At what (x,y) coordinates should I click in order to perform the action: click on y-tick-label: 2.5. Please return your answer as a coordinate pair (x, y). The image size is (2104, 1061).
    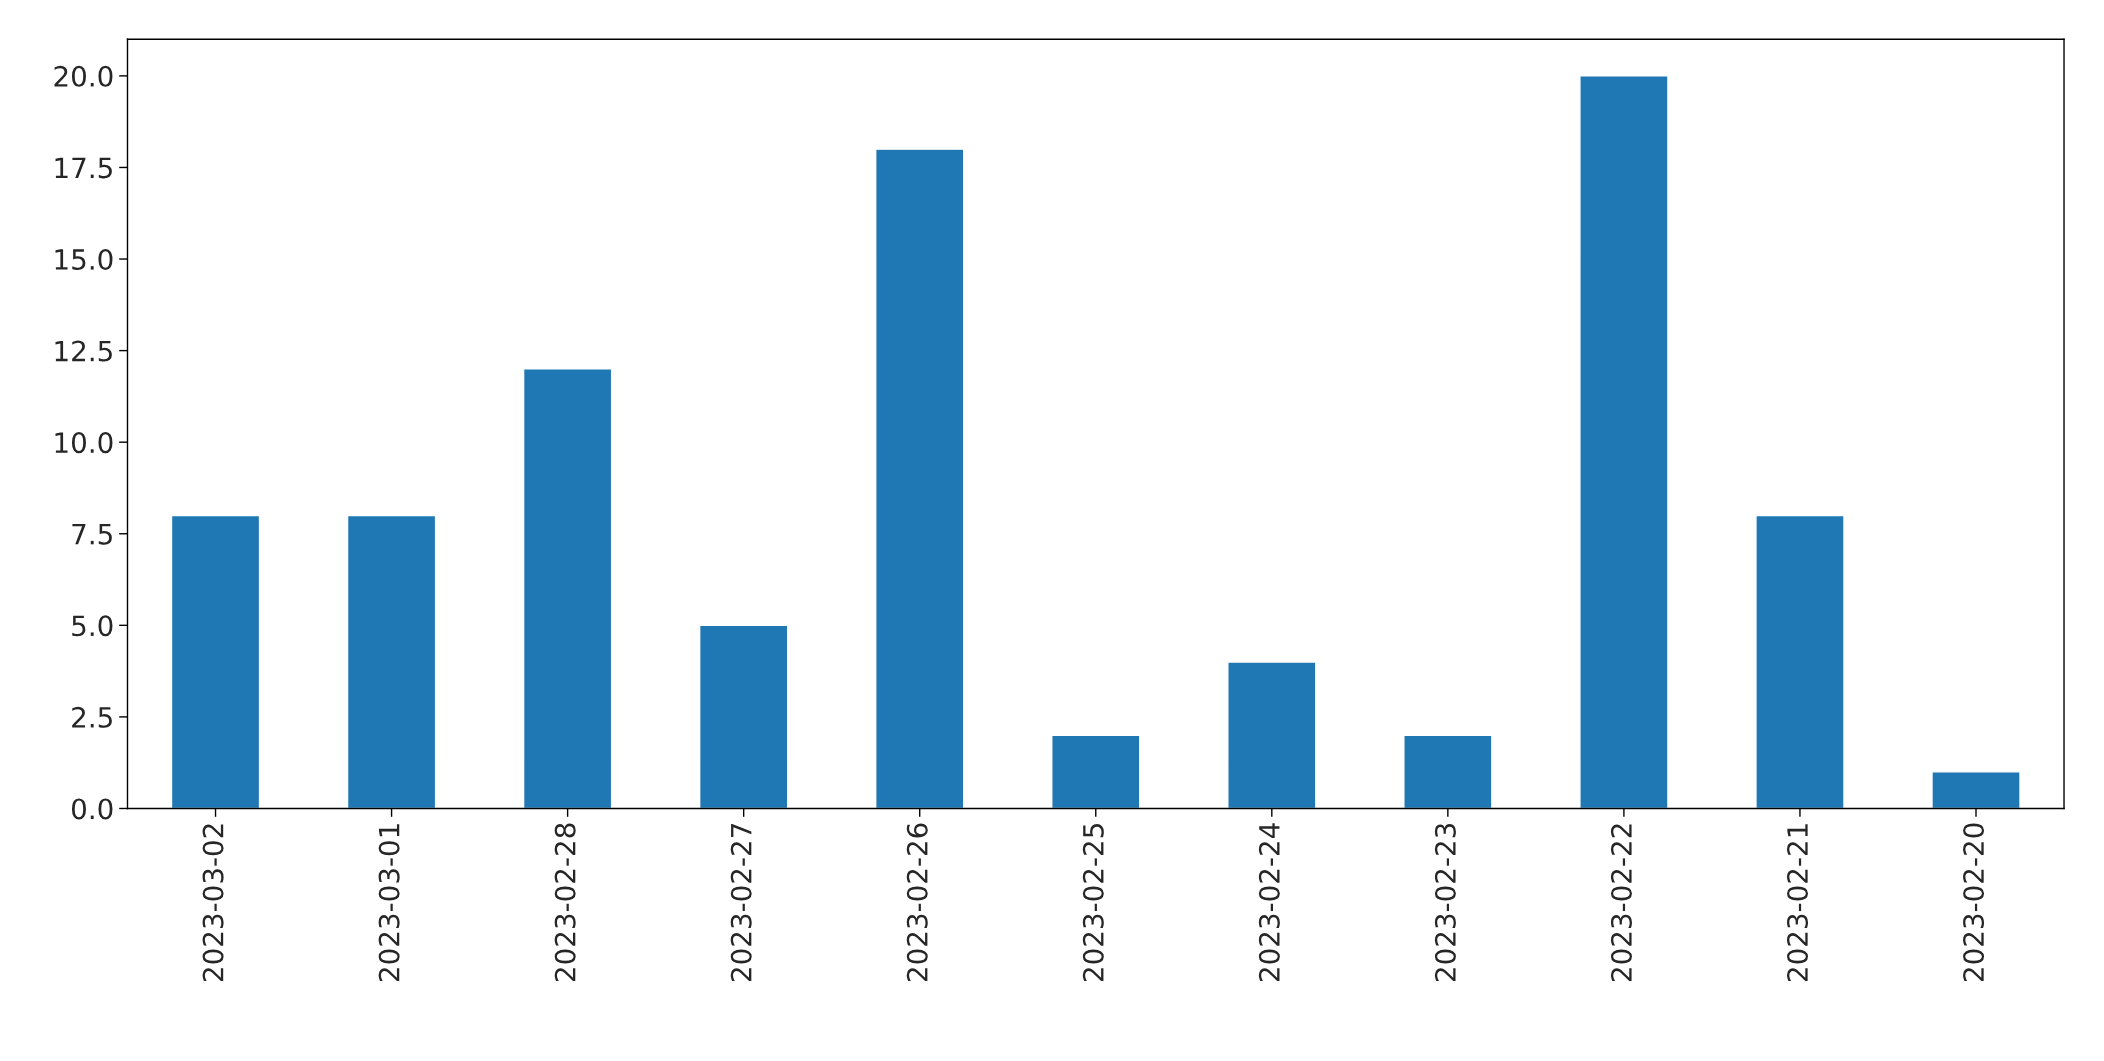
    Looking at the image, I should click on (92, 717).